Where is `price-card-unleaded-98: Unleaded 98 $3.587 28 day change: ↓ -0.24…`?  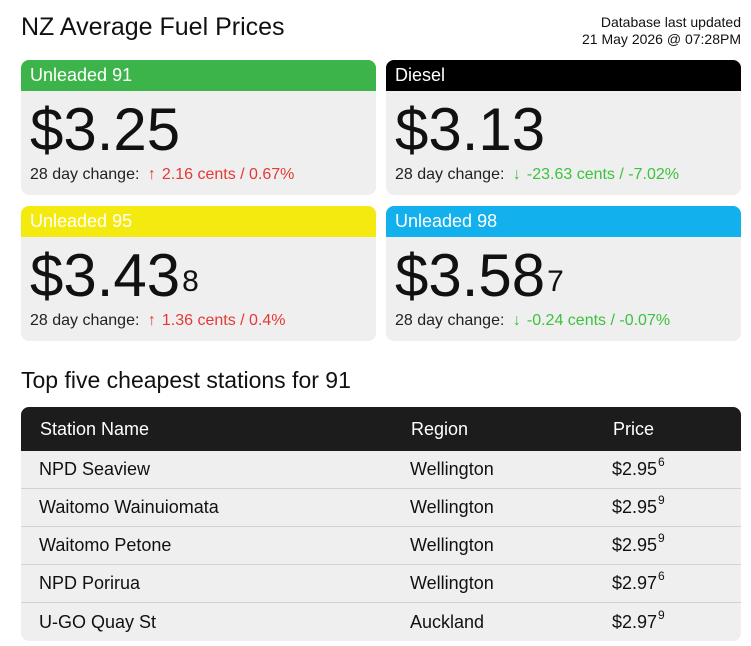 price-card-unleaded-98: Unleaded 98 $3.587 28 day change: ↓ -0.24… is located at coordinates (563, 273).